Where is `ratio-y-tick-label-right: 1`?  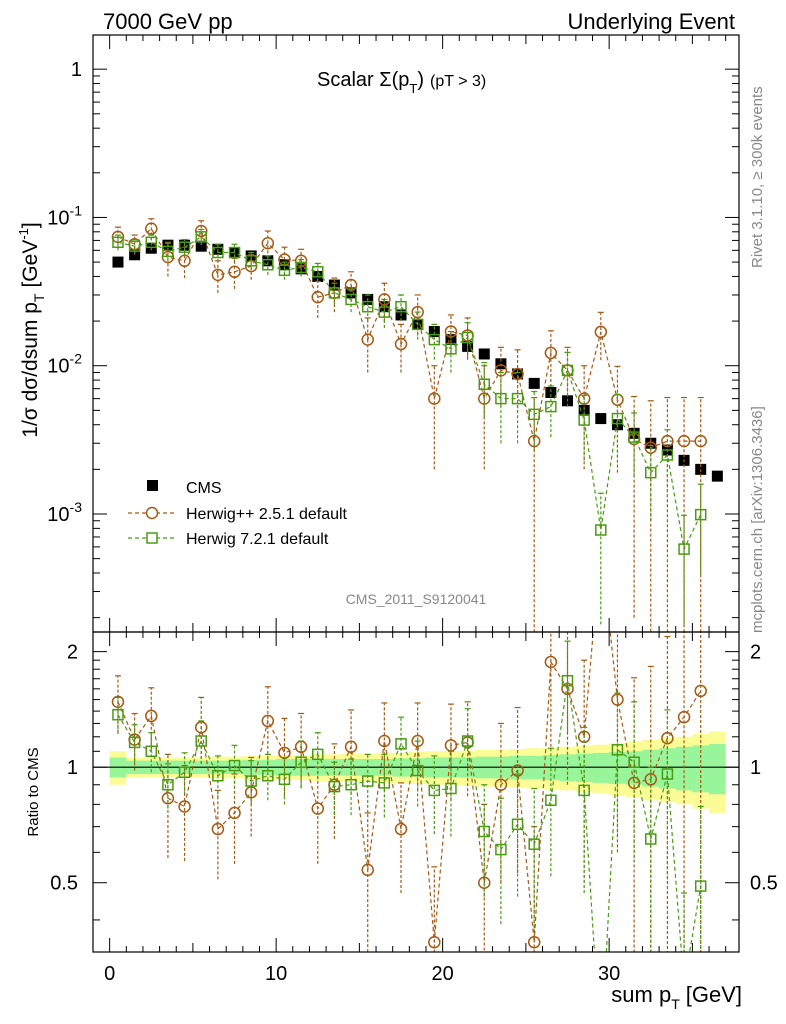 ratio-y-tick-label-right: 1 is located at coordinates (755, 768).